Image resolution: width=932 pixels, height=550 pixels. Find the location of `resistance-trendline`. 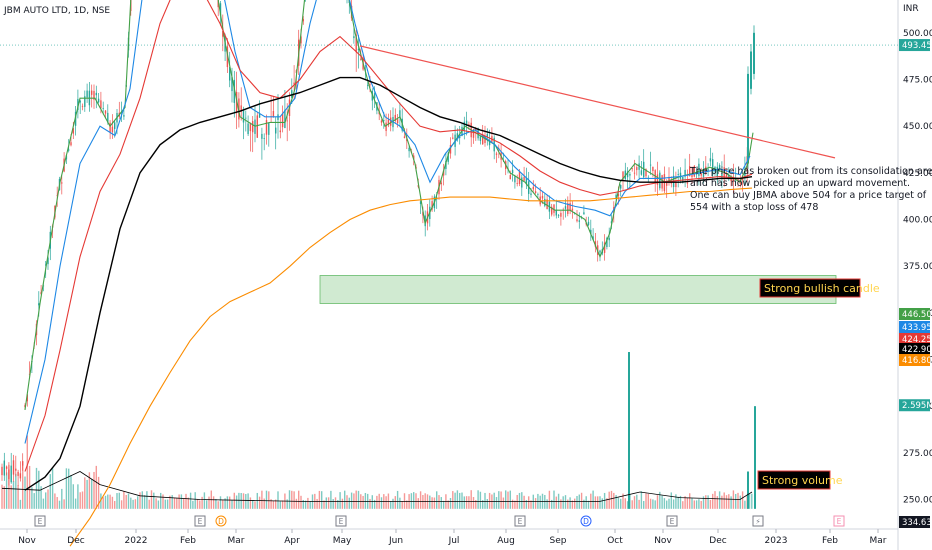

resistance-trendline is located at coordinates (597, 102).